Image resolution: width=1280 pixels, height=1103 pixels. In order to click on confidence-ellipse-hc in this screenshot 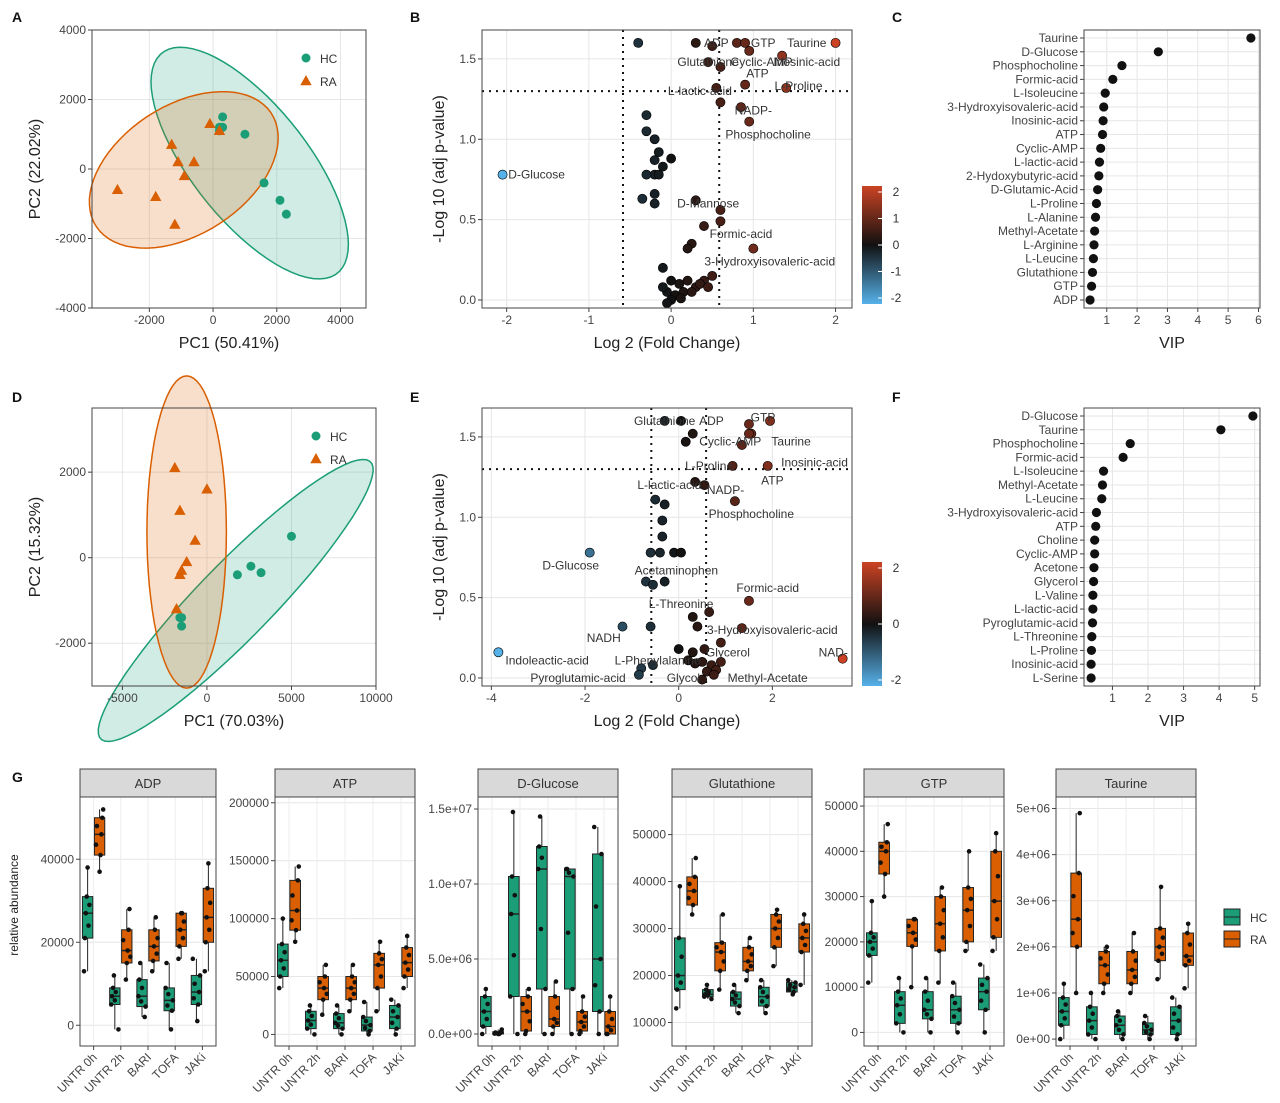, I will do `click(235, 600)`.